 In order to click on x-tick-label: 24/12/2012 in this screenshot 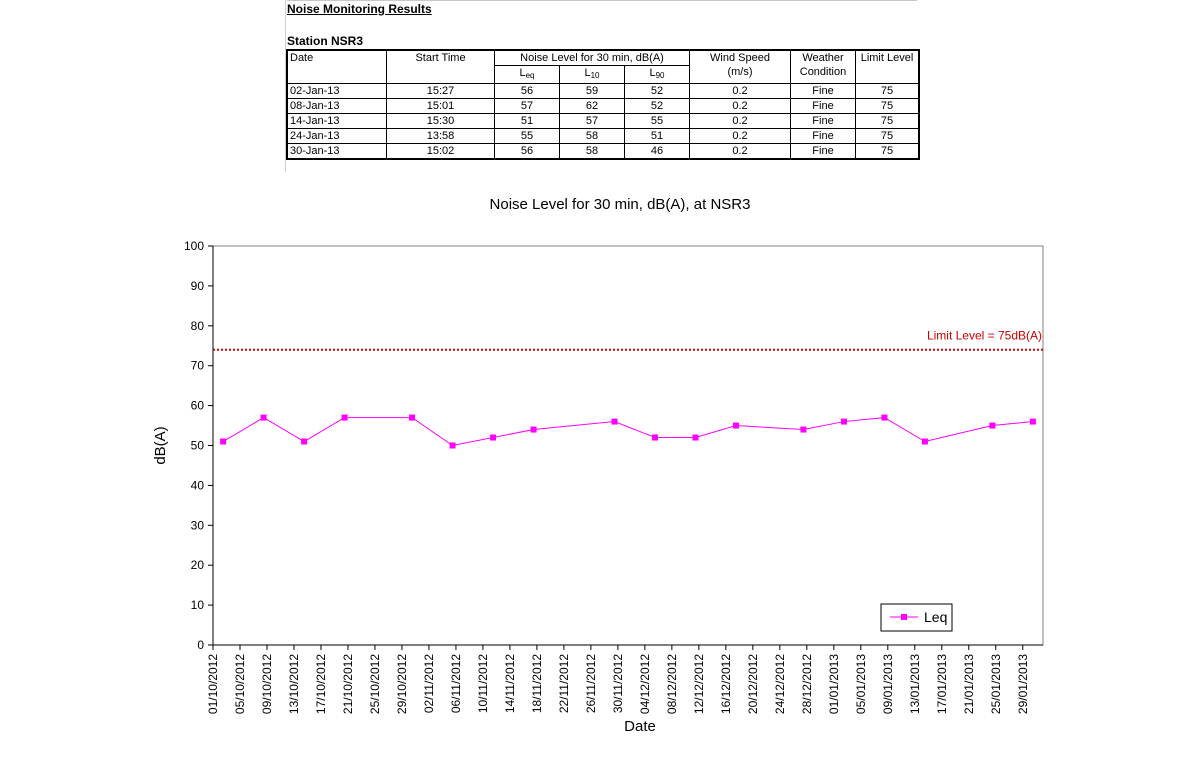, I will do `click(780, 684)`.